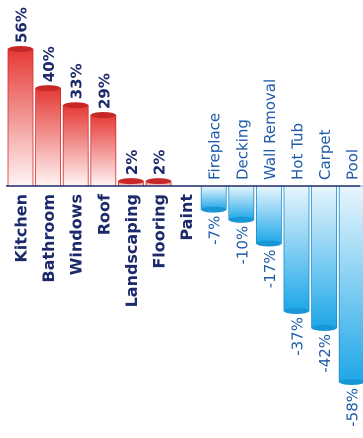  What do you see at coordinates (132, 162) in the screenshot?
I see `value-label-landscaping: 2%` at bounding box center [132, 162].